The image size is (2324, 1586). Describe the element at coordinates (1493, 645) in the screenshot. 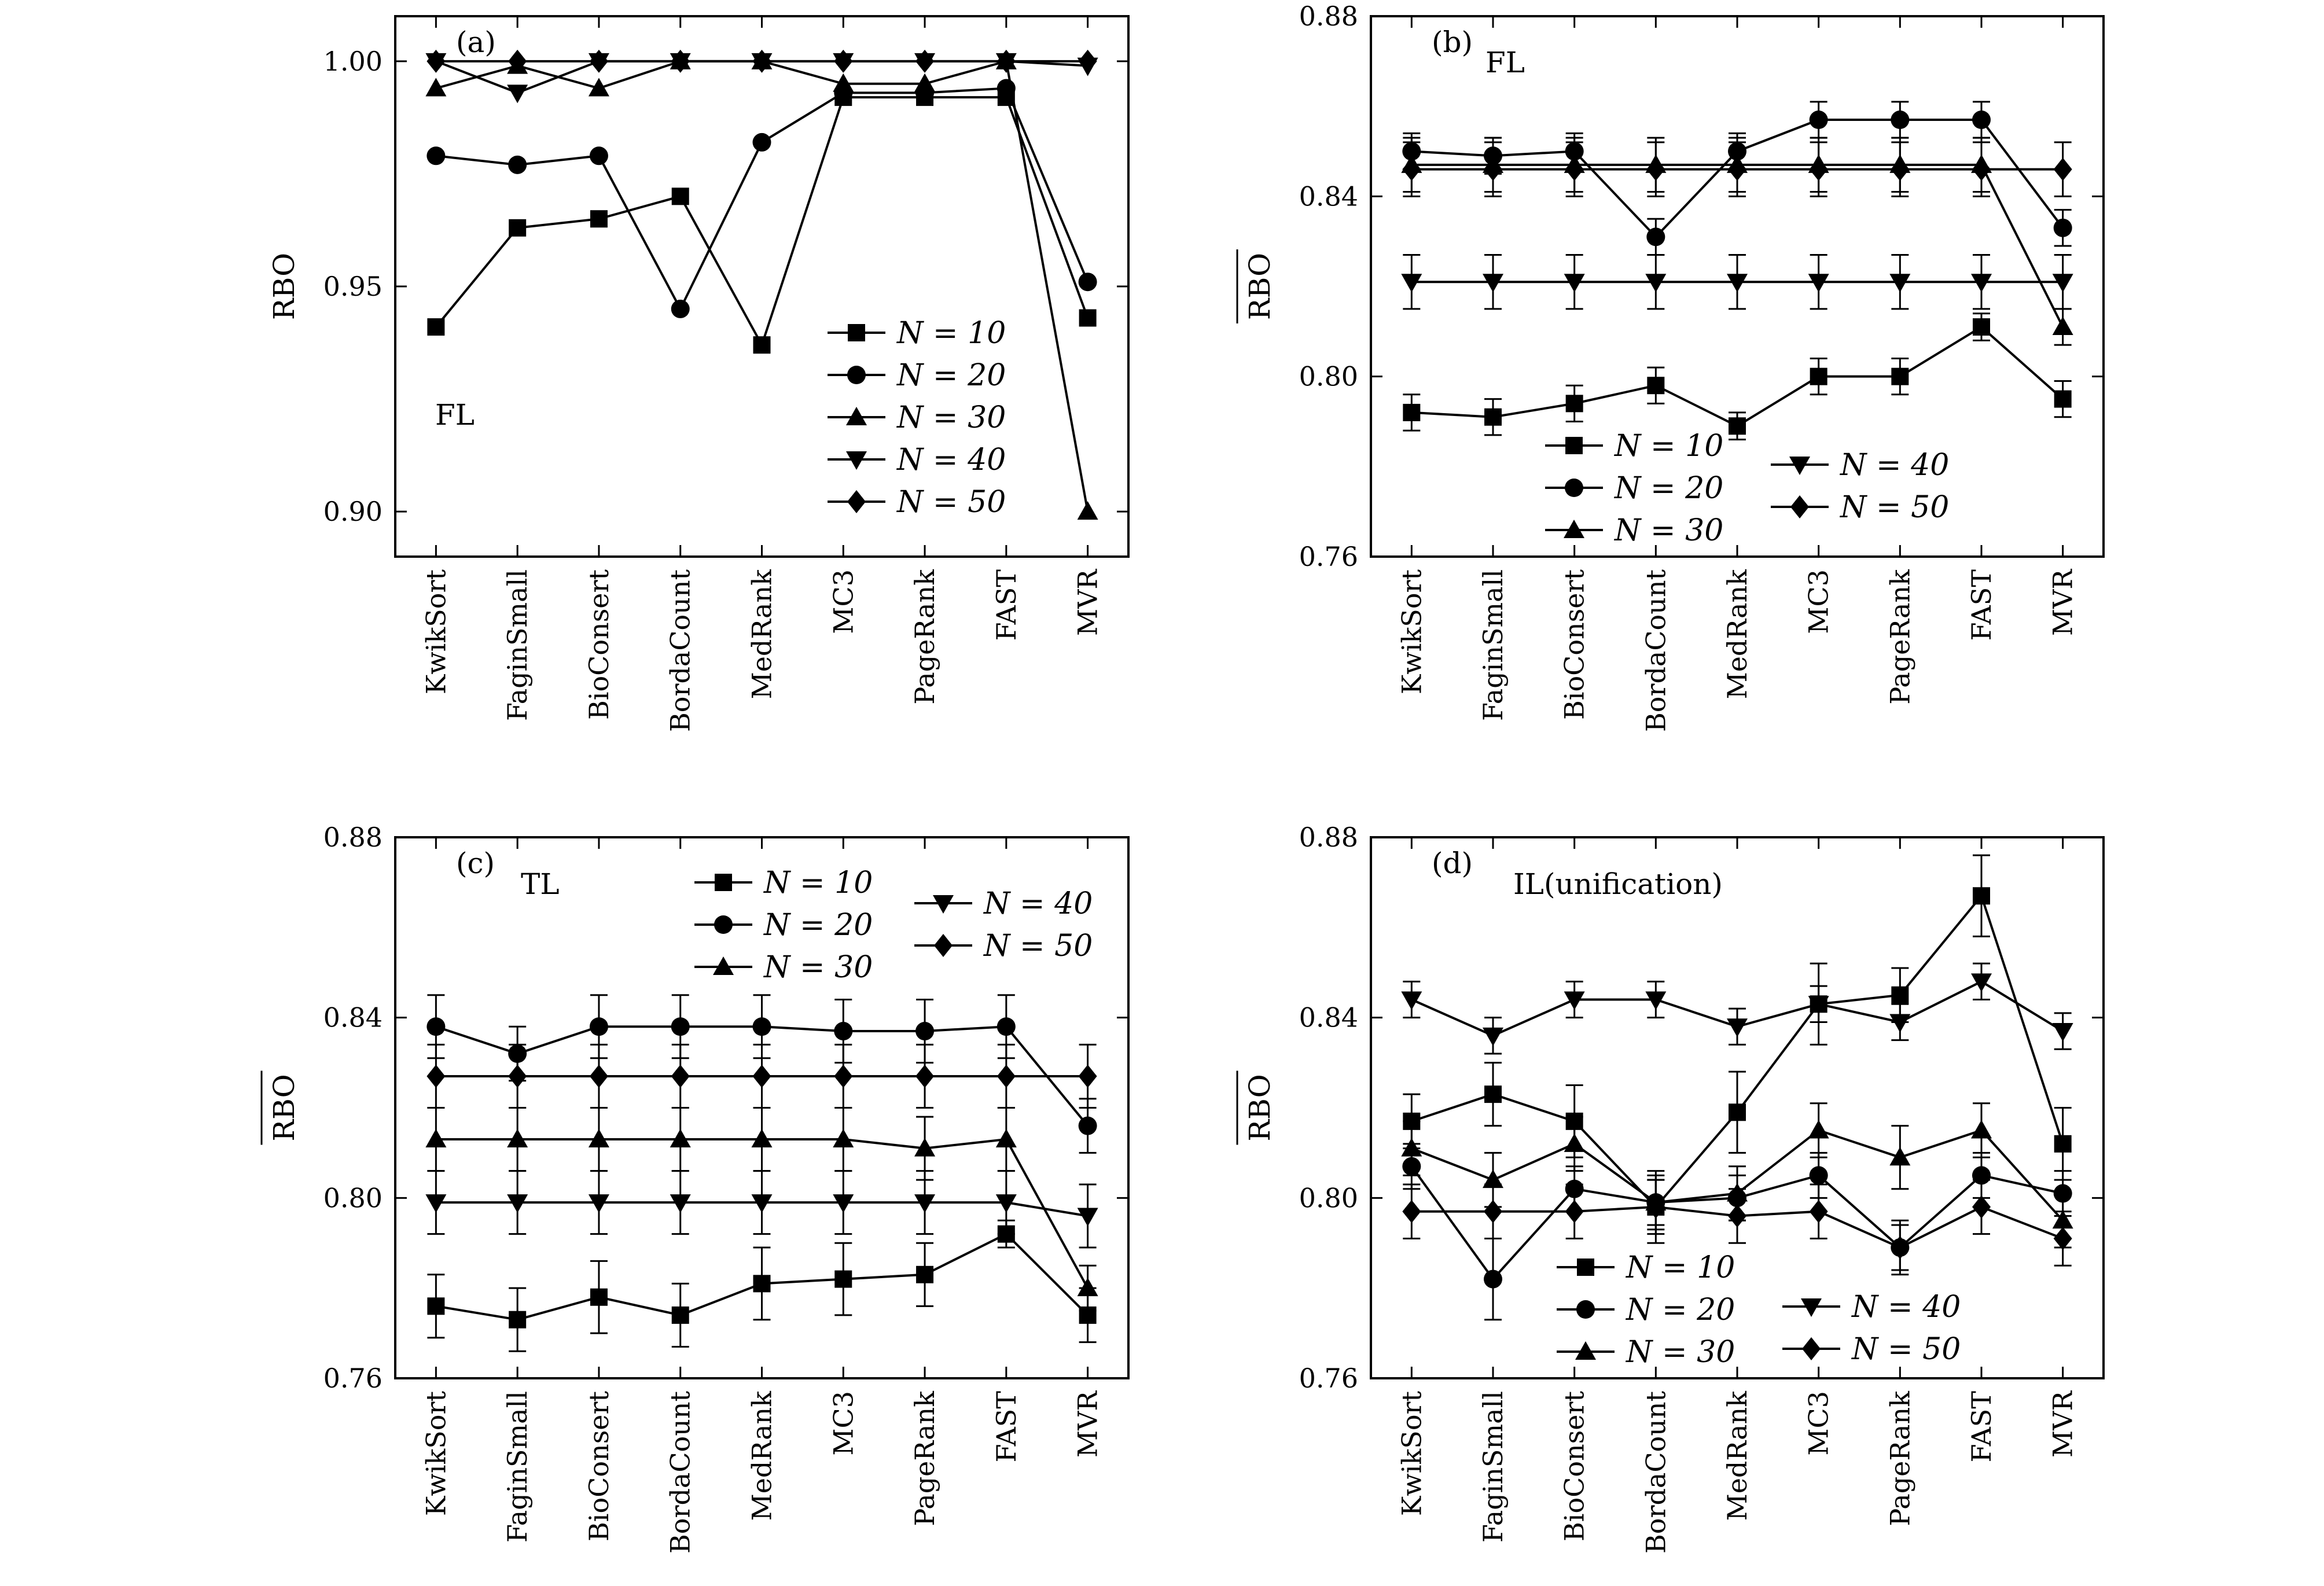

I see `category-label: FaginSmall` at that location.